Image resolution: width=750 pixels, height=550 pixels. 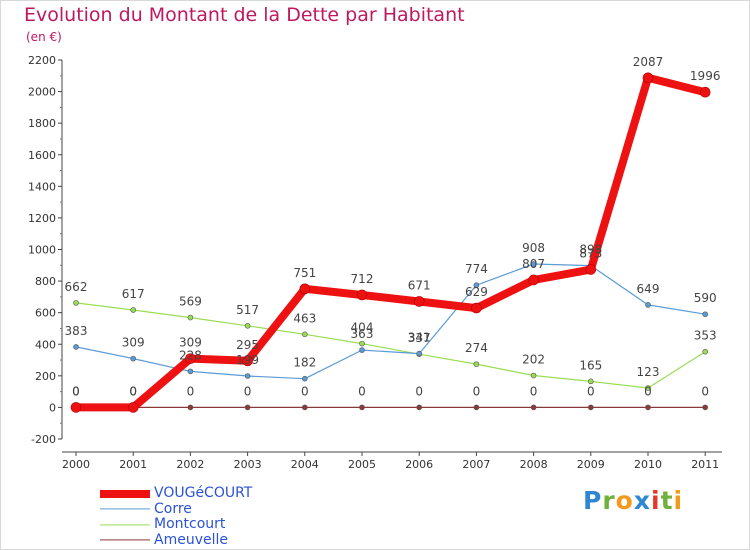 I want to click on brand-letter: P, so click(x=593, y=500).